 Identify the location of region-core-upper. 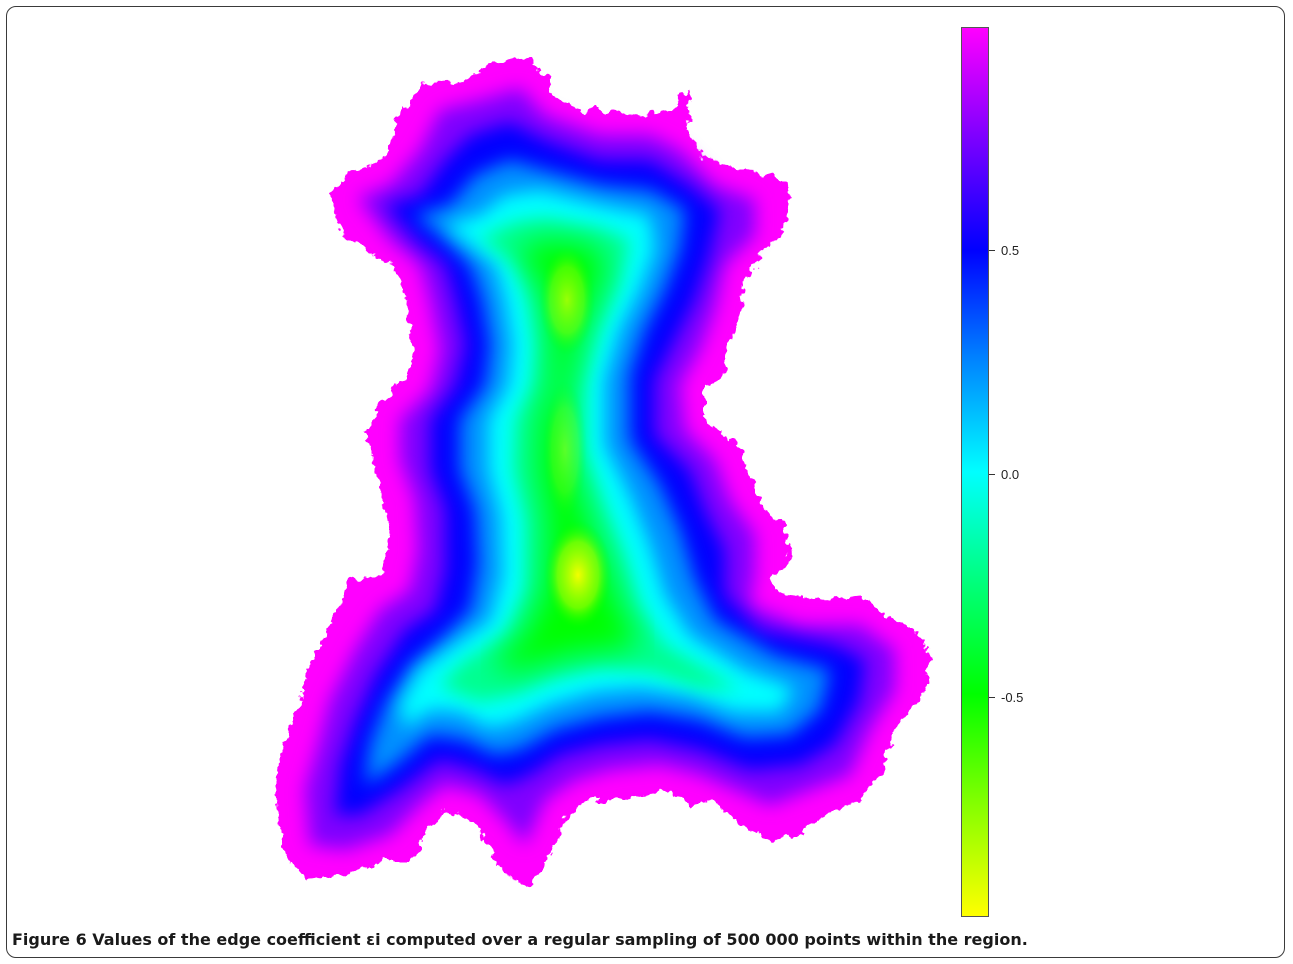
(567, 300).